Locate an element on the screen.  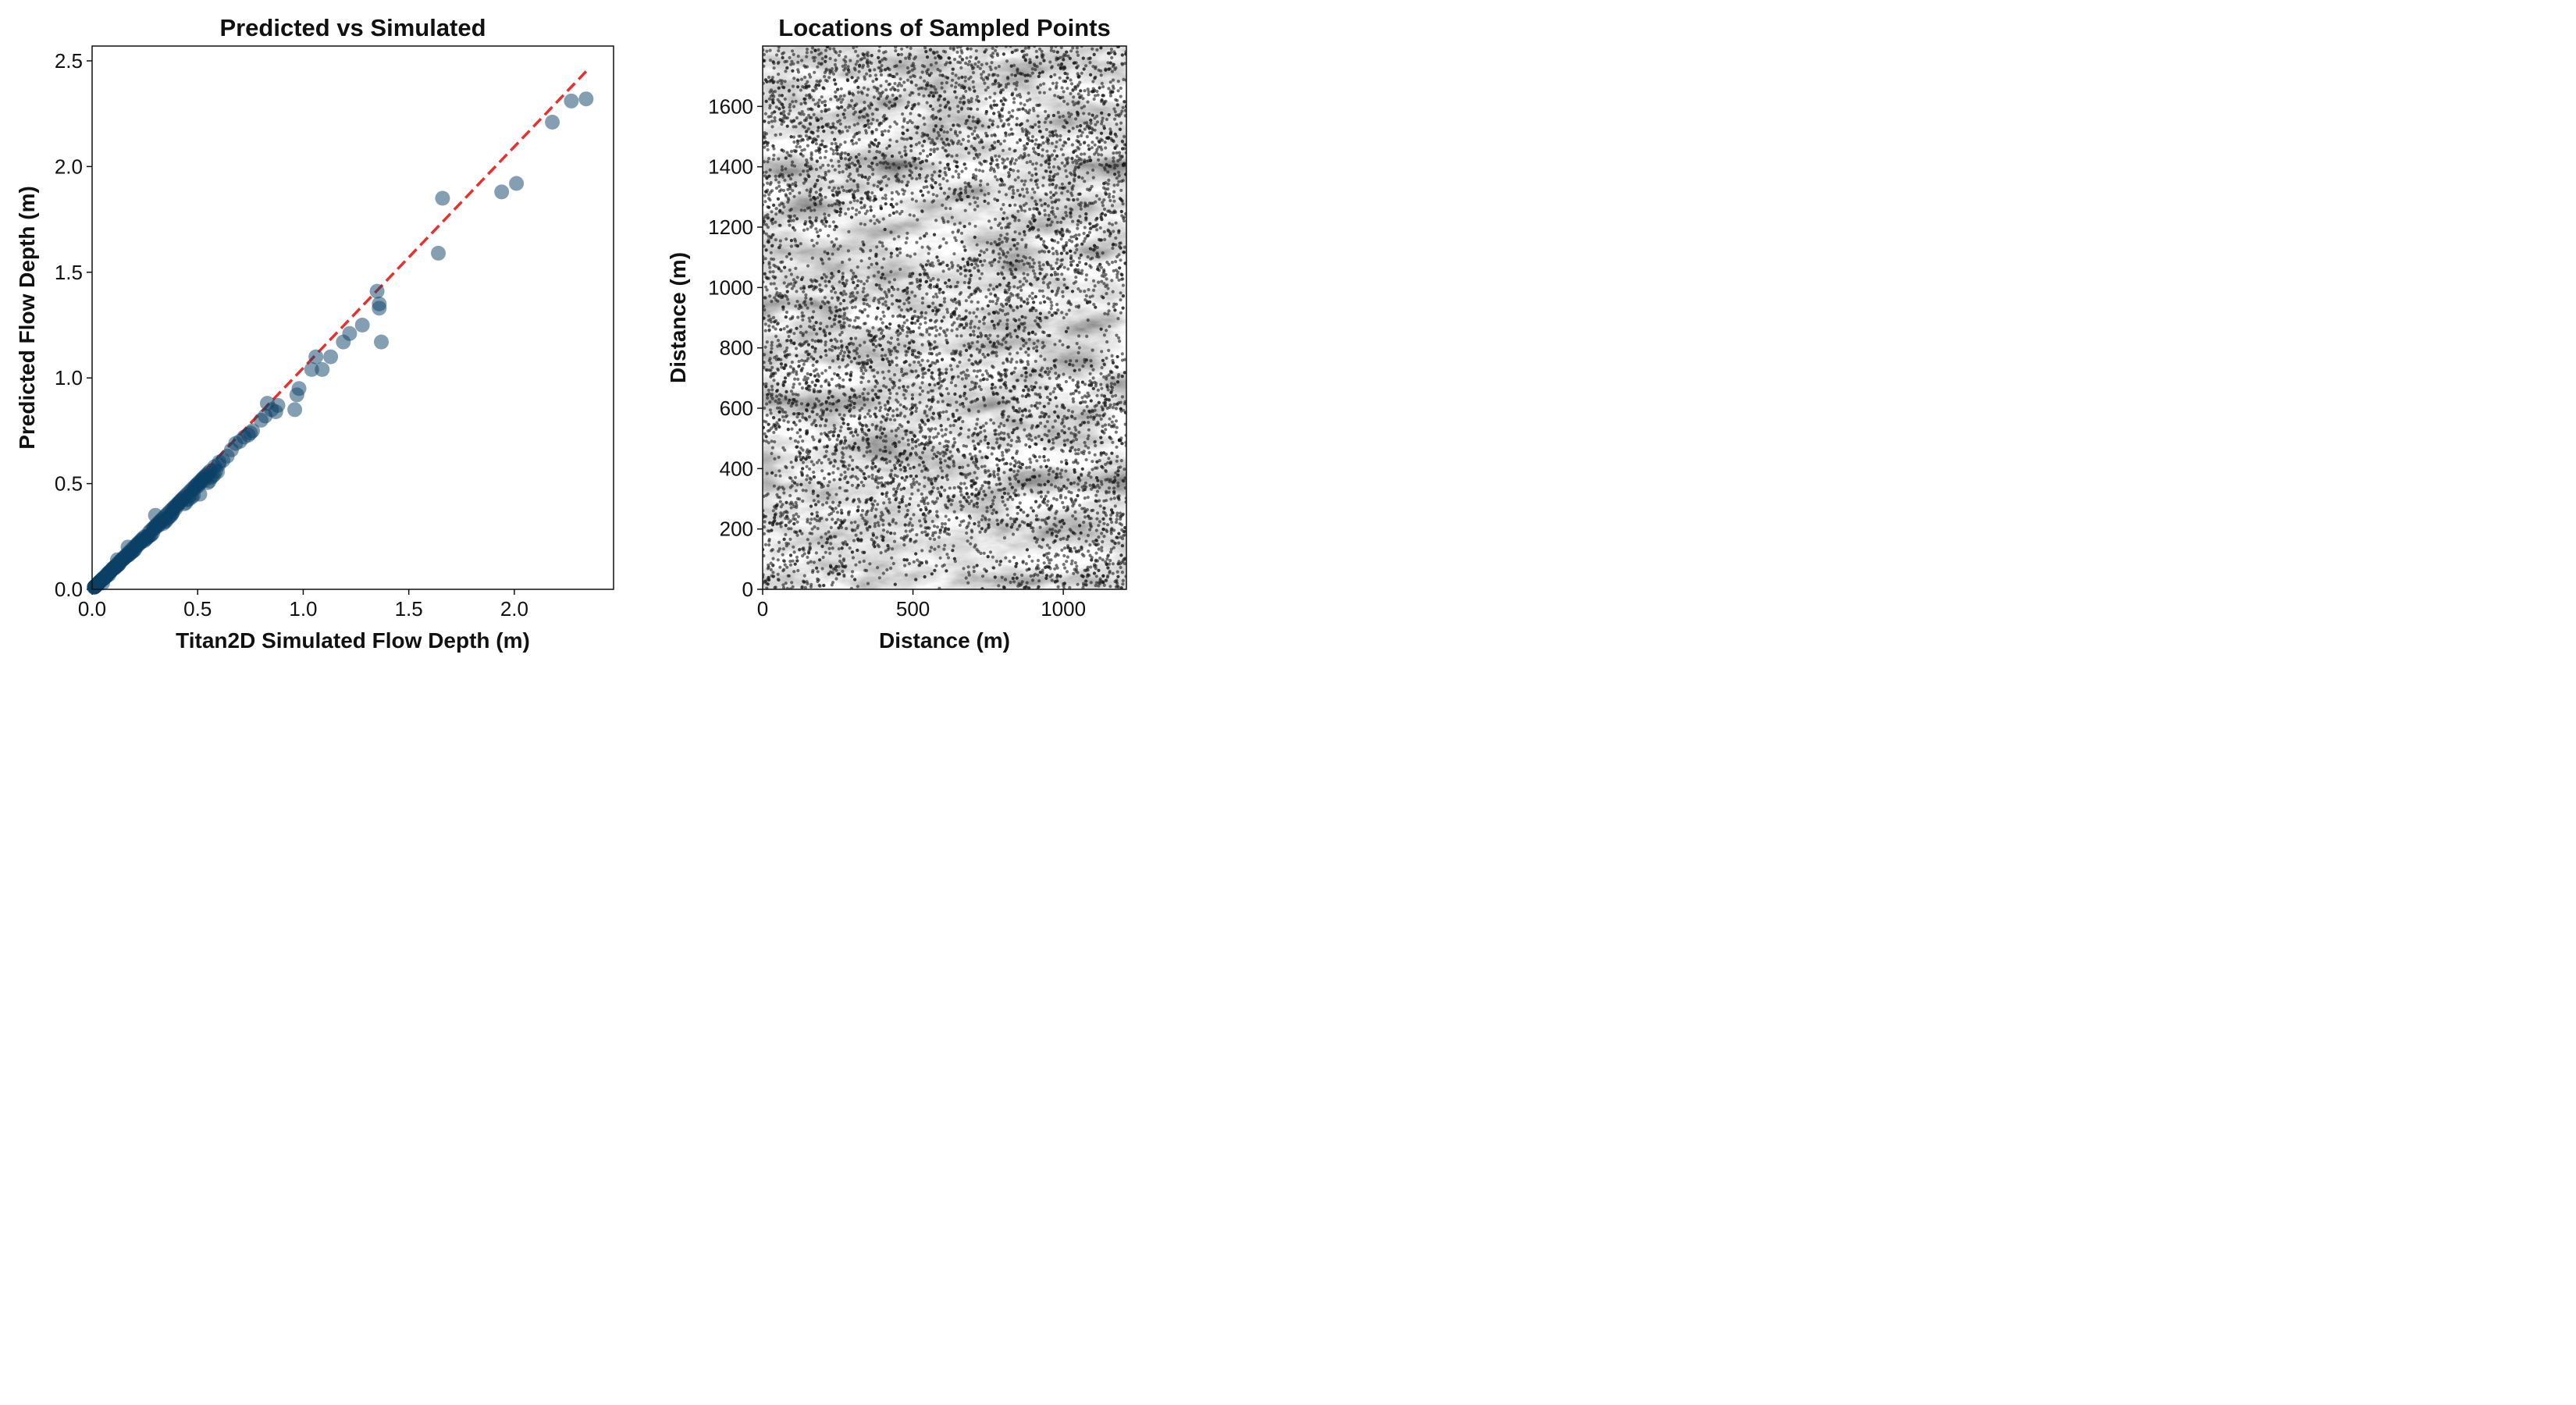
y-tick-label: 2.0 is located at coordinates (69, 167).